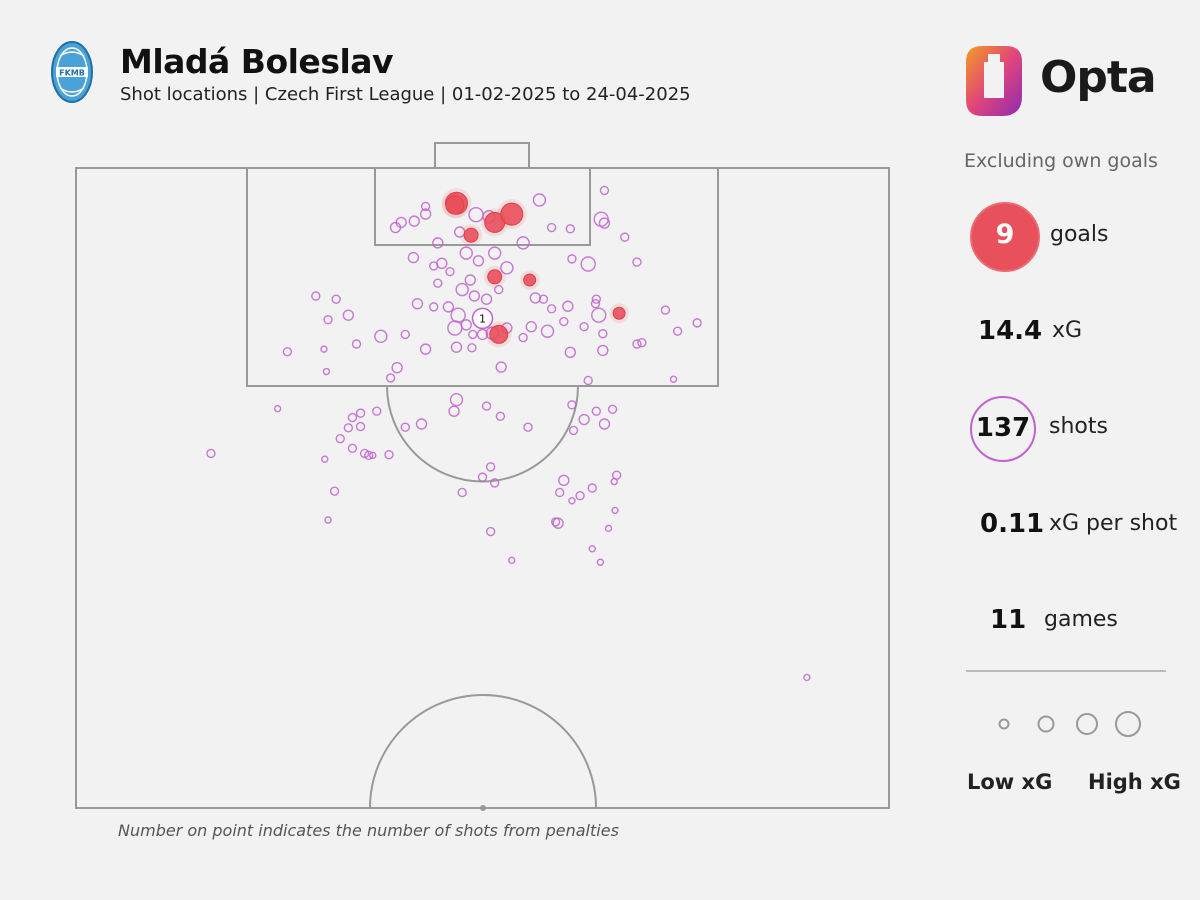 This screenshot has width=1200, height=900. I want to click on games-value: 11, so click(1008, 620).